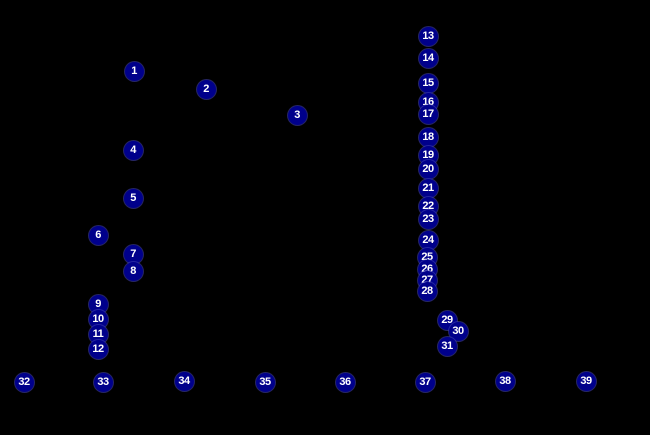  What do you see at coordinates (428, 188) in the screenshot?
I see `som-marker-21: 21` at bounding box center [428, 188].